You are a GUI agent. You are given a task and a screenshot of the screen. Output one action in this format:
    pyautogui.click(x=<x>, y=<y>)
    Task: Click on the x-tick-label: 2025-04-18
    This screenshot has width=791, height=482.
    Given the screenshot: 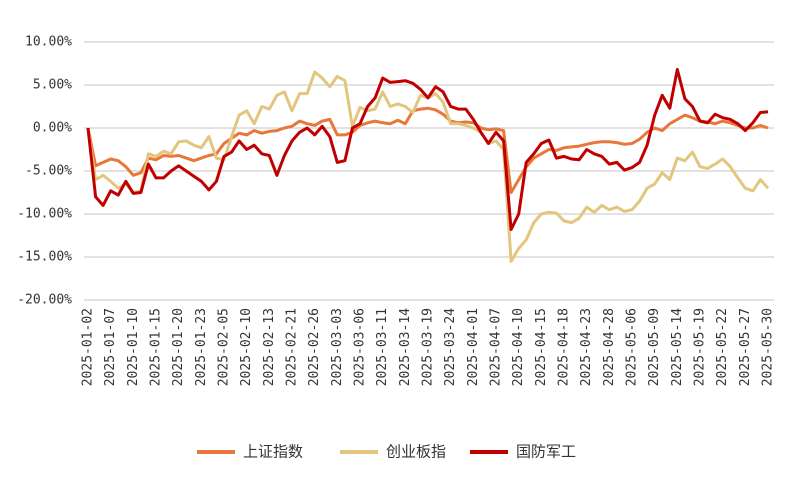 What is the action you would take?
    pyautogui.click(x=564, y=347)
    